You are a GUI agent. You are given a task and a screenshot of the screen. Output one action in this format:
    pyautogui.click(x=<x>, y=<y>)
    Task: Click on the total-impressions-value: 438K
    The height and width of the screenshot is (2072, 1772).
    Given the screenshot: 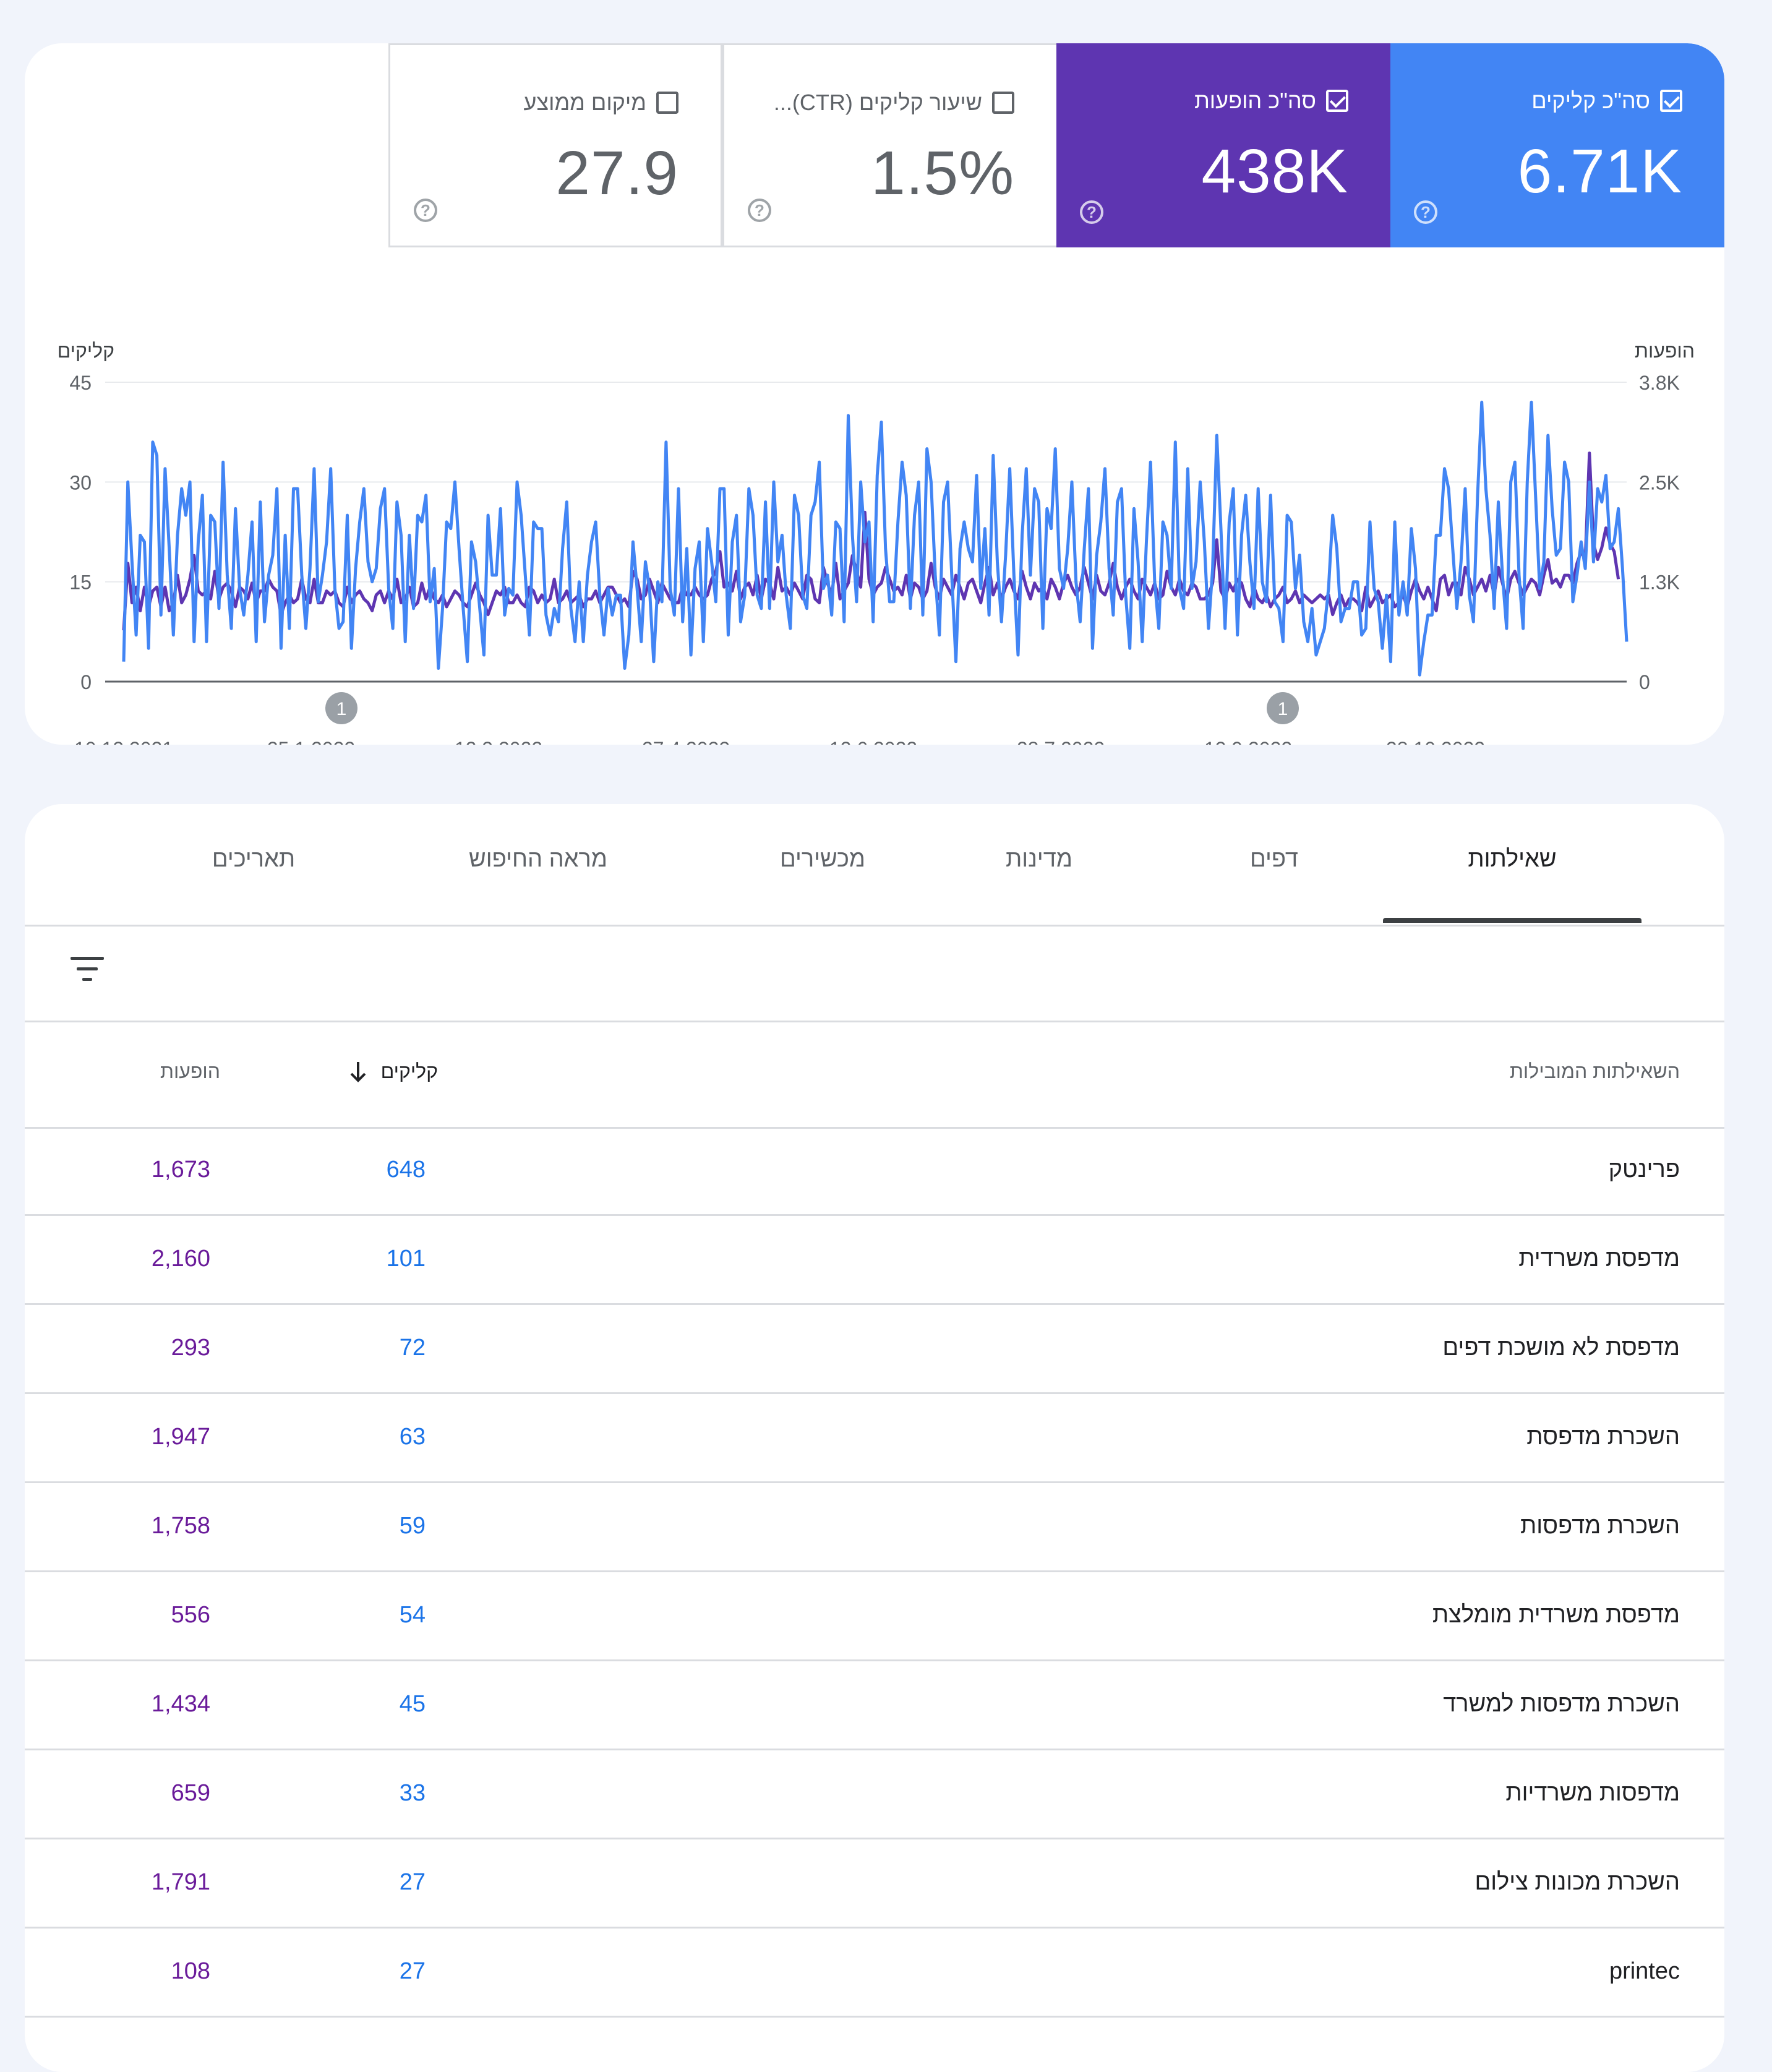 What is the action you would take?
    pyautogui.click(x=1274, y=172)
    